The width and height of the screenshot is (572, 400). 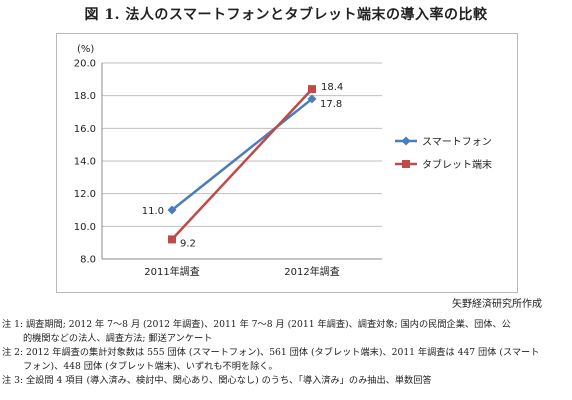 I want to click on y-tick-label: 20.0, so click(x=85, y=64).